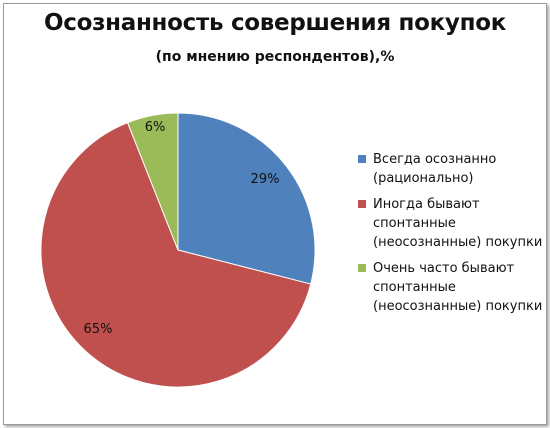  Describe the element at coordinates (362, 204) in the screenshot. I see `legend-swatch-red` at that location.